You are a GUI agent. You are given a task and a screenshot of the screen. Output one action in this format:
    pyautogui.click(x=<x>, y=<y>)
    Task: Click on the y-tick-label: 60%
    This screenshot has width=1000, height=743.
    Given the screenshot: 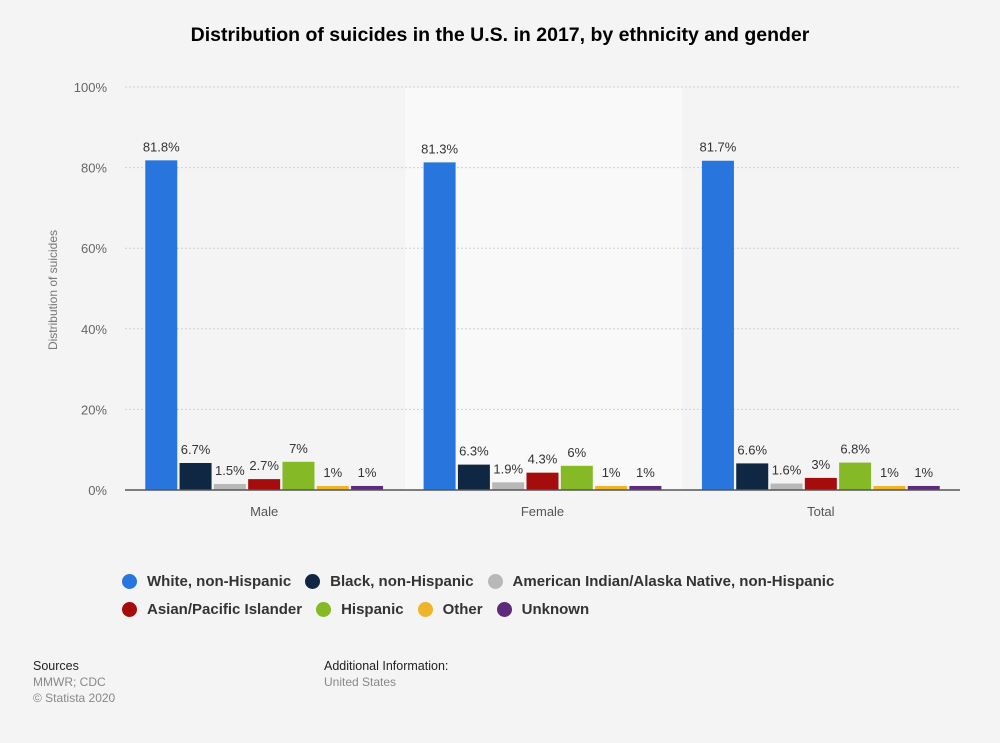 What is the action you would take?
    pyautogui.click(x=94, y=248)
    